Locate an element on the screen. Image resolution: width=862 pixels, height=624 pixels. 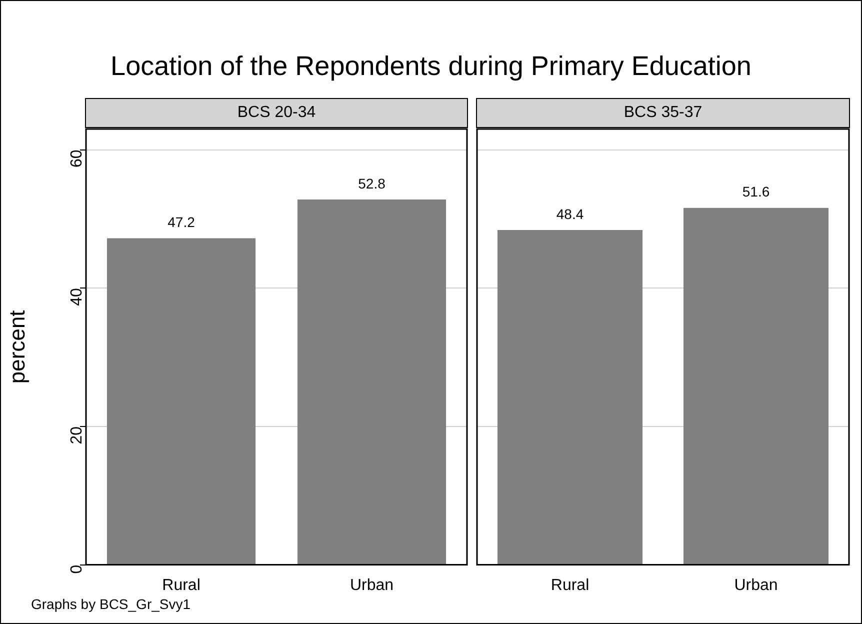
chart-title: Location of the Repondents during Primary Education is located at coordinates (431, 66).